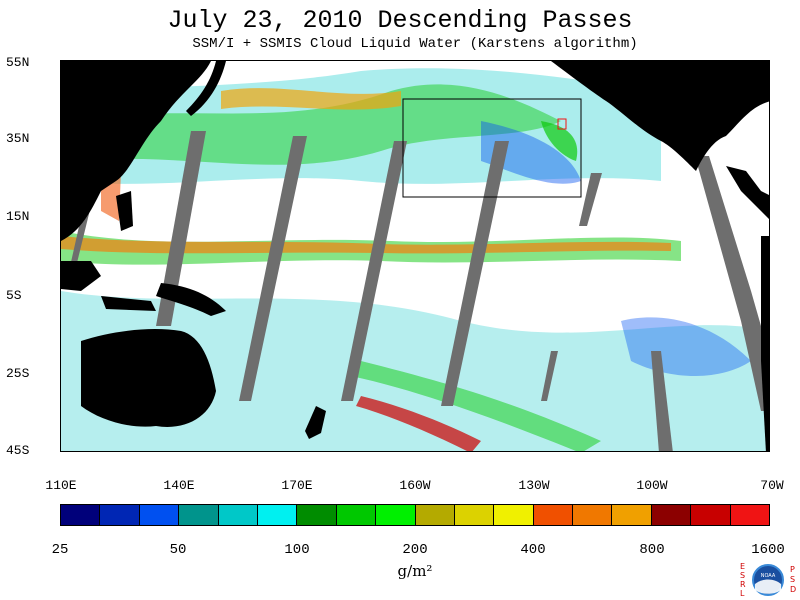 The height and width of the screenshot is (600, 800). What do you see at coordinates (743, 584) in the screenshot?
I see `logo-letter: R` at bounding box center [743, 584].